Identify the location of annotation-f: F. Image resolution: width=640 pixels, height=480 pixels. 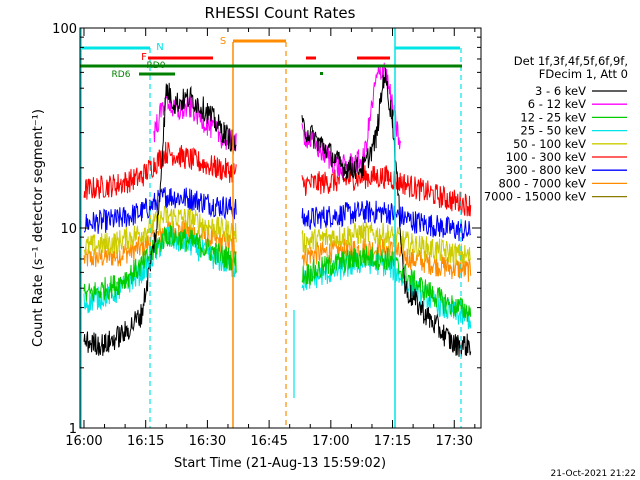
(144, 57).